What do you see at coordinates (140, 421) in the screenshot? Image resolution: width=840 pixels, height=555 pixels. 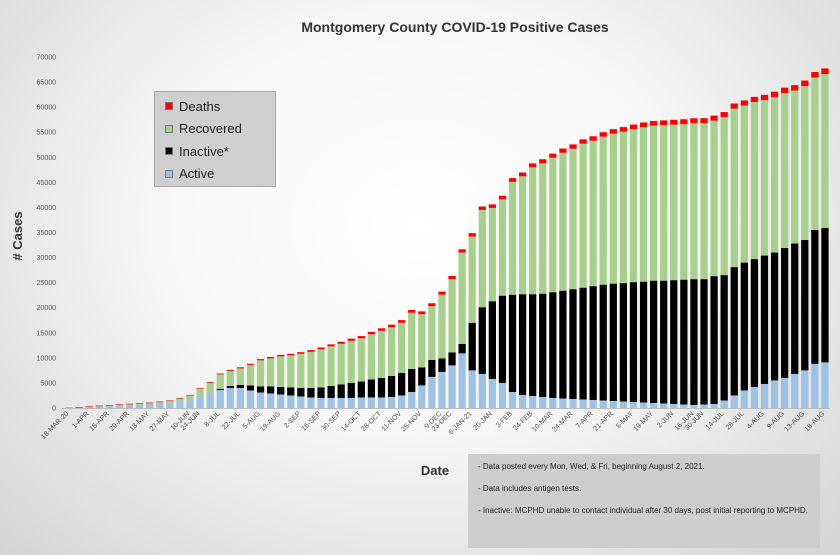 I see `x-tick-label: 13-MAY` at bounding box center [140, 421].